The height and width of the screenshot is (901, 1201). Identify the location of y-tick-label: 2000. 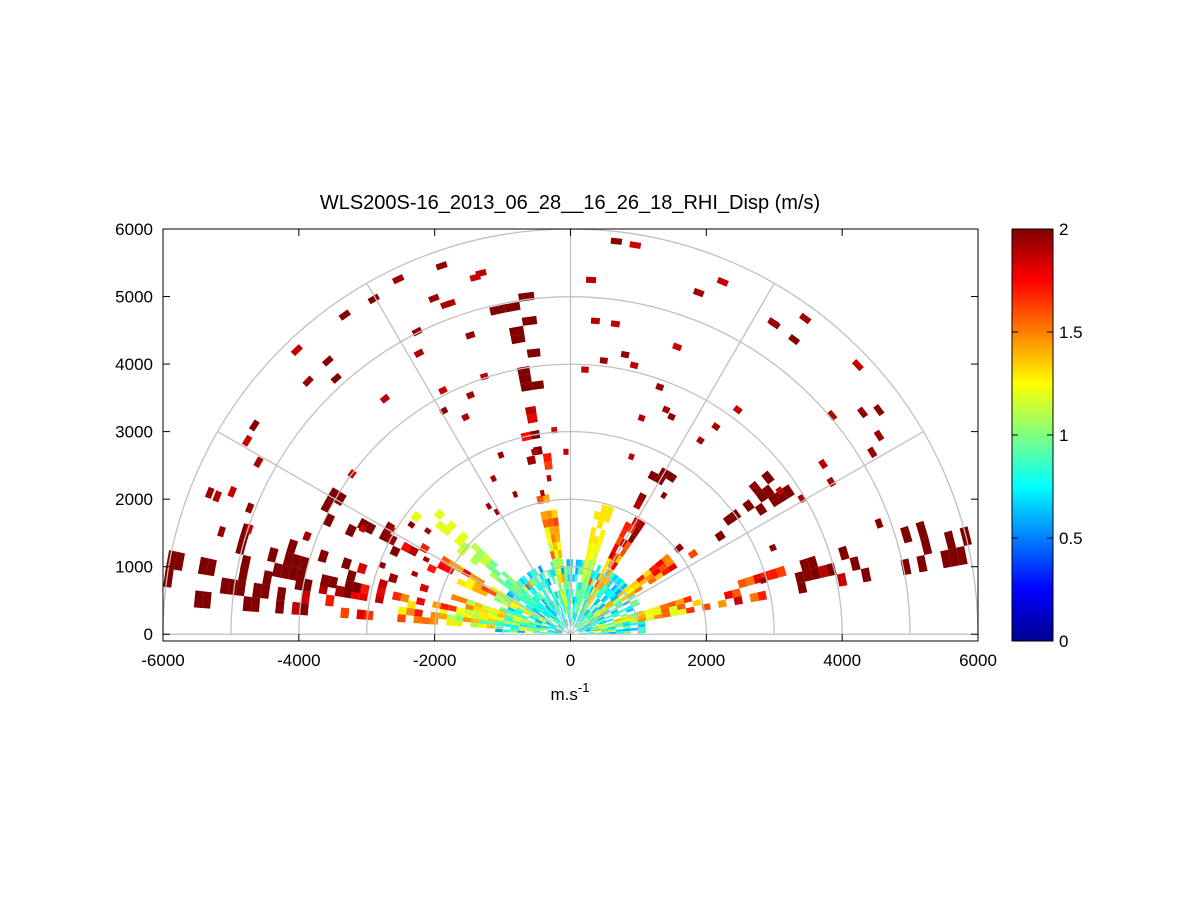
(134, 499).